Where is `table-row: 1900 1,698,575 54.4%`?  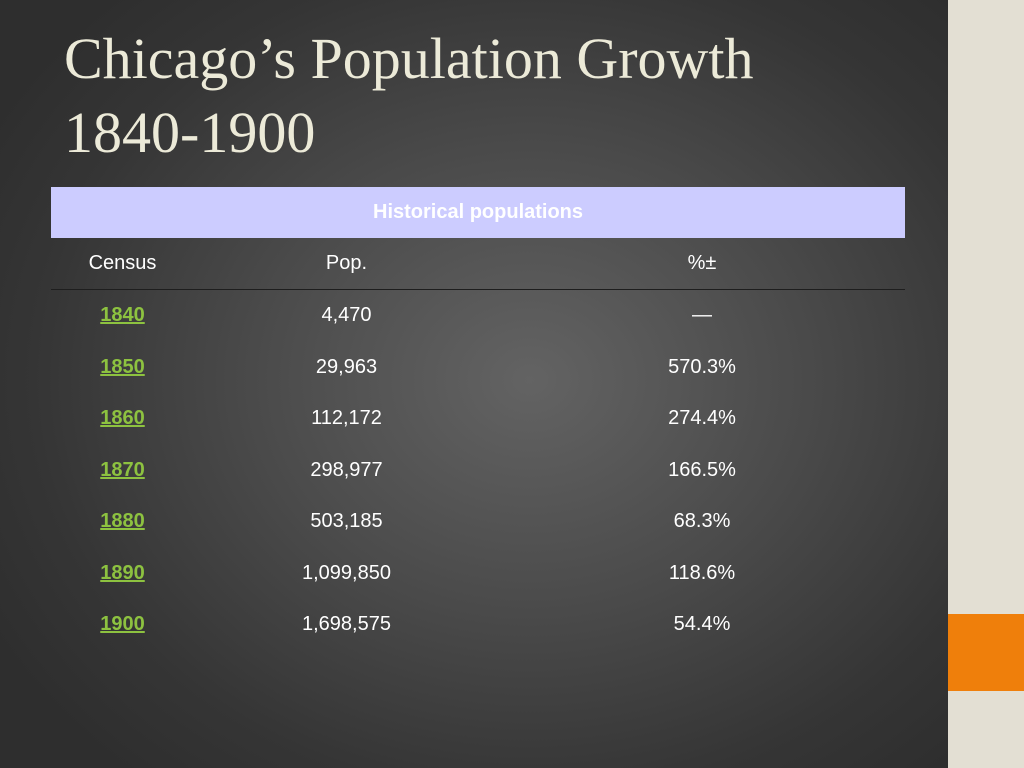 table-row: 1900 1,698,575 54.4% is located at coordinates (478, 625).